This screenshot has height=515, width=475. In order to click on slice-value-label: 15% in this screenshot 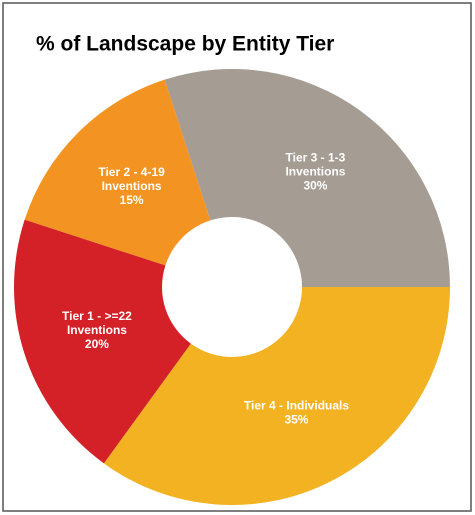, I will do `click(132, 200)`.